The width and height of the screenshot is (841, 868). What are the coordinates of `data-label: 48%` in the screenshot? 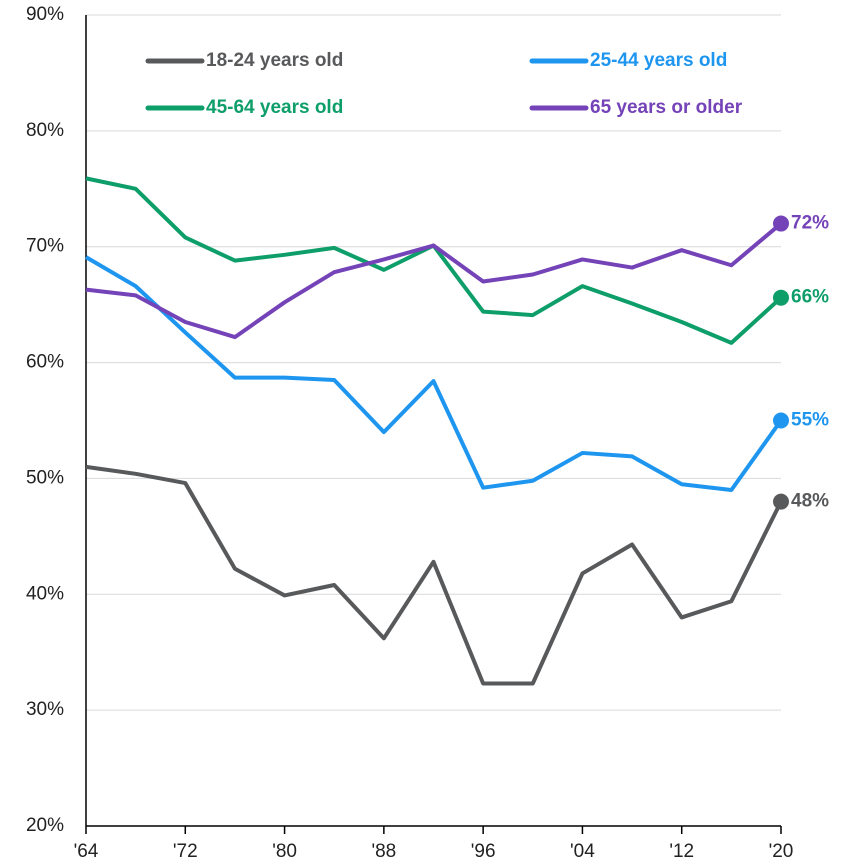 It's located at (810, 501).